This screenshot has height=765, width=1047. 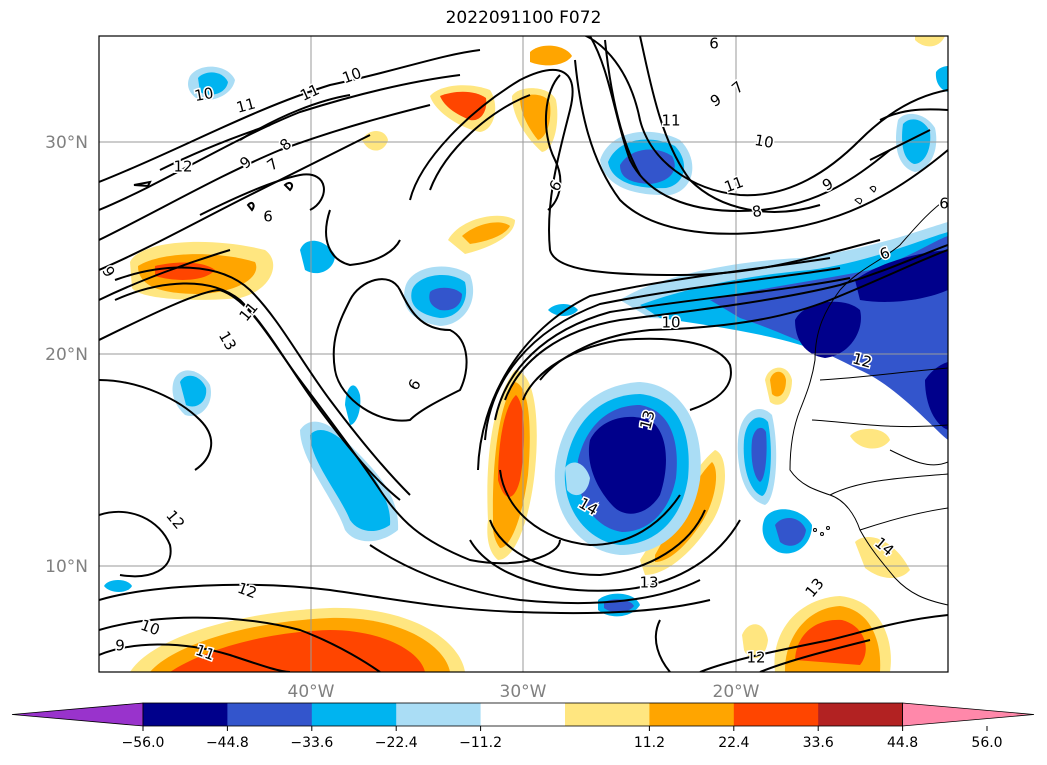 I want to click on colorbar-tick-label: 56.0, so click(x=986, y=743).